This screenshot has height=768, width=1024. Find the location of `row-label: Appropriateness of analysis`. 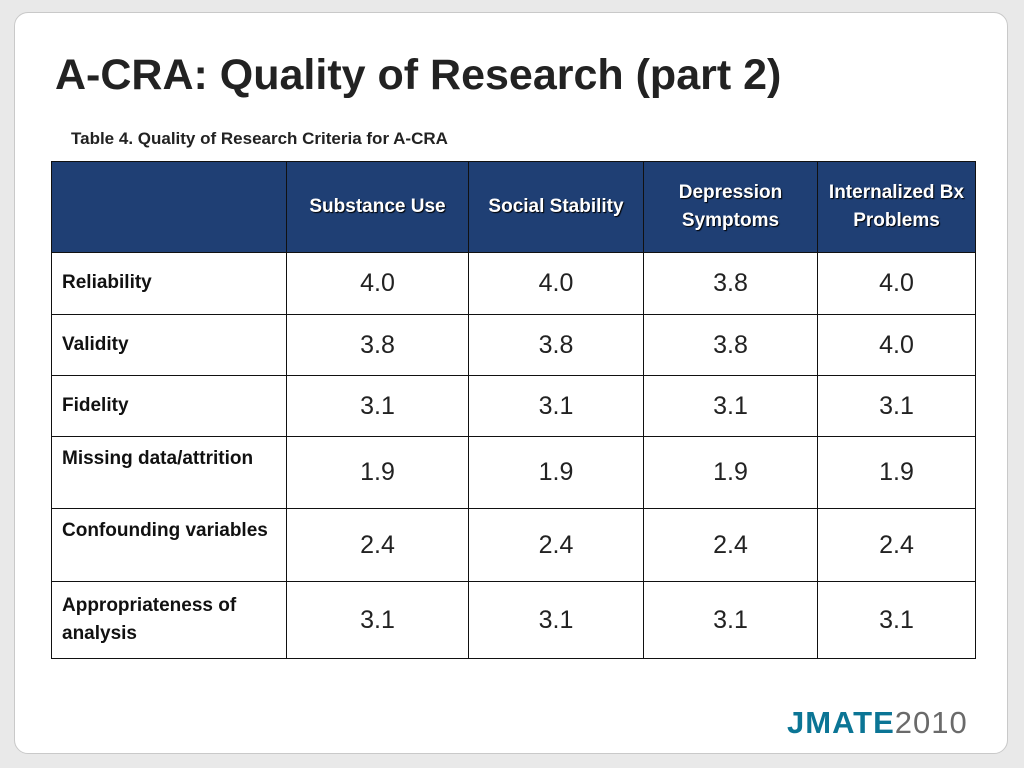

row-label: Appropriateness of analysis is located at coordinates (169, 620).